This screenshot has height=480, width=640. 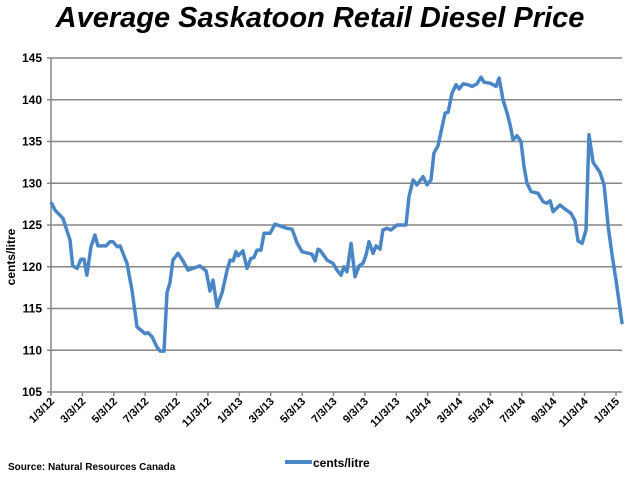 What do you see at coordinates (42, 411) in the screenshot?
I see `x-tick-label: 1/3/12` at bounding box center [42, 411].